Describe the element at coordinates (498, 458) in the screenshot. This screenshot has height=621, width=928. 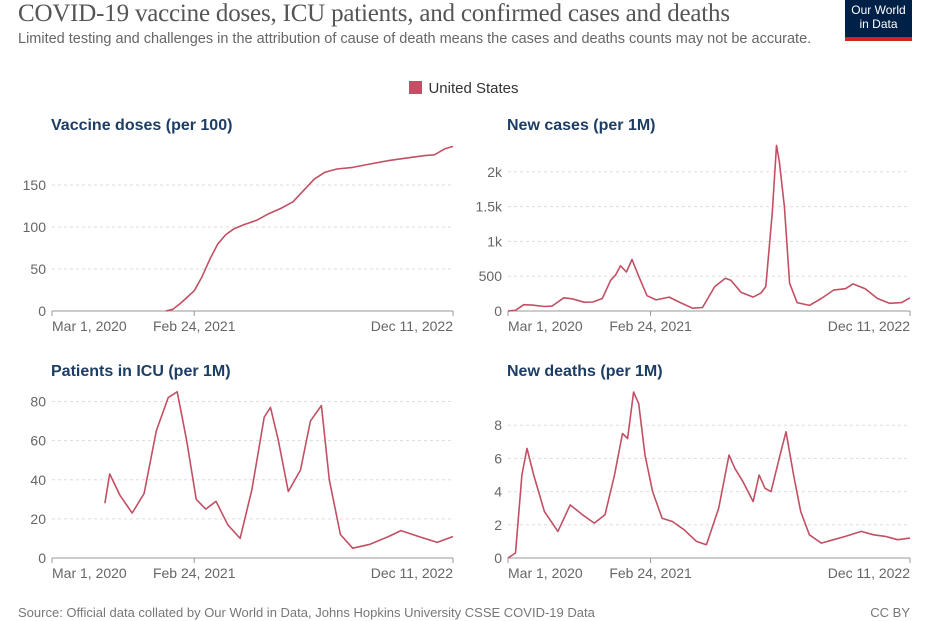
I see `y-tick-label: 6` at that location.